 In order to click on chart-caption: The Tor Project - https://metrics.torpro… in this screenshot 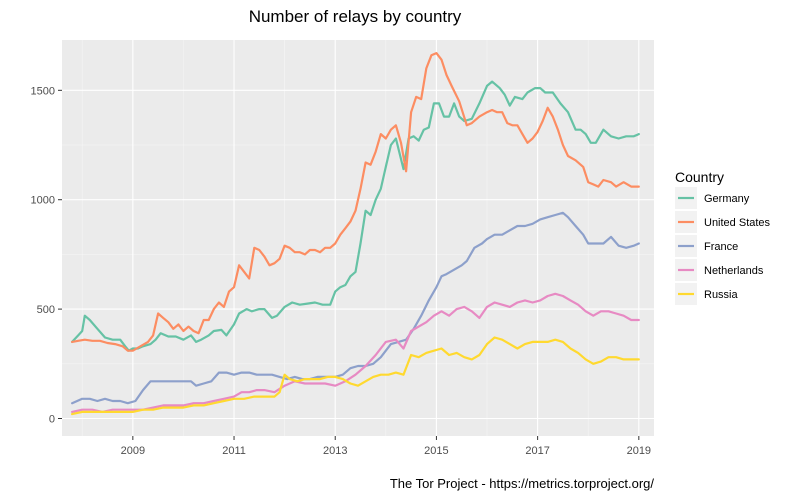, I will do `click(522, 483)`.